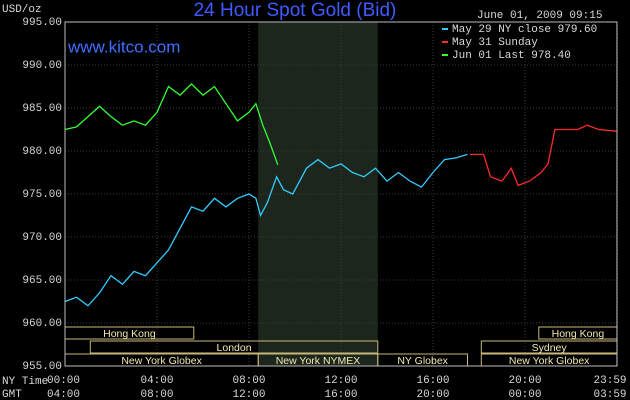 The image size is (630, 400). What do you see at coordinates (295, 10) in the screenshot?
I see `chart-title: 24 Hour Spot Gold (Bid)` at bounding box center [295, 10].